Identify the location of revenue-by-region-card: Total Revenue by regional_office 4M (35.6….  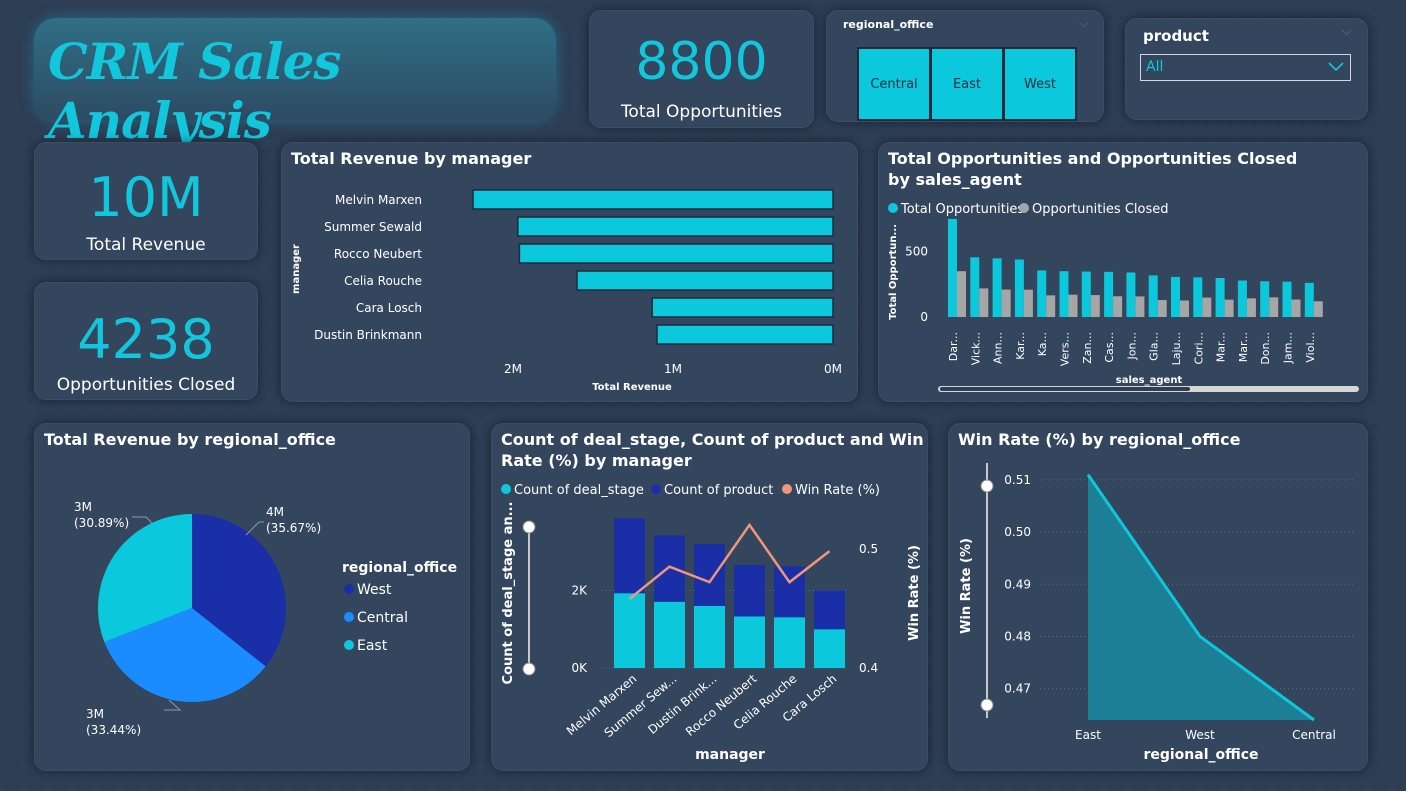
(252, 597).